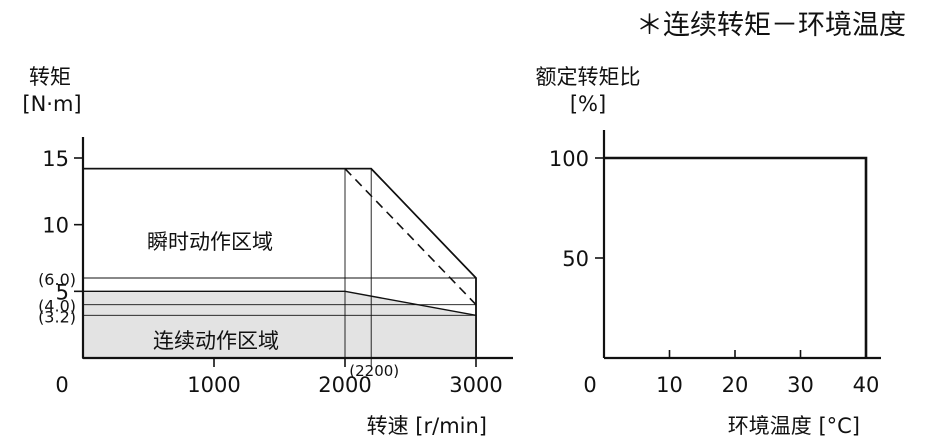 The height and width of the screenshot is (446, 925). What do you see at coordinates (427, 426) in the screenshot?
I see `x-axis-label: 转速 [r/min]` at bounding box center [427, 426].